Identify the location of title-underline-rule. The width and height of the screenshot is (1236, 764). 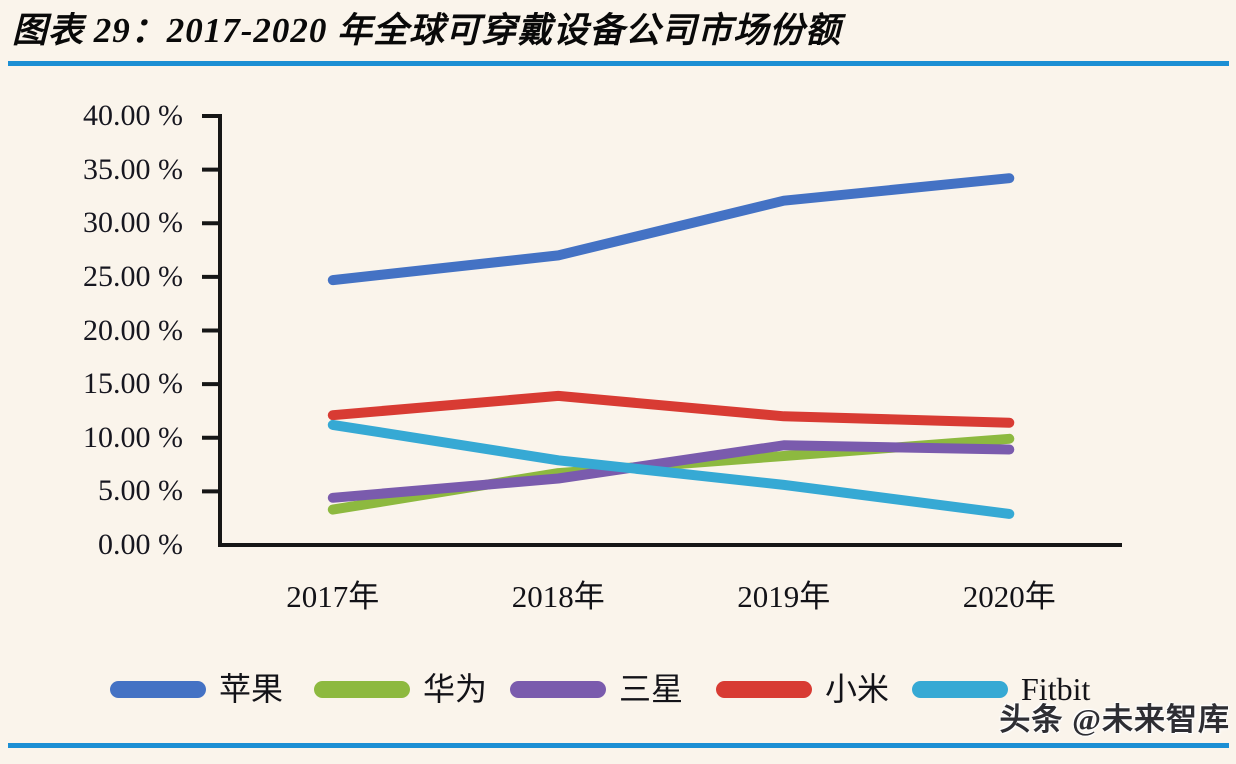
(618, 63).